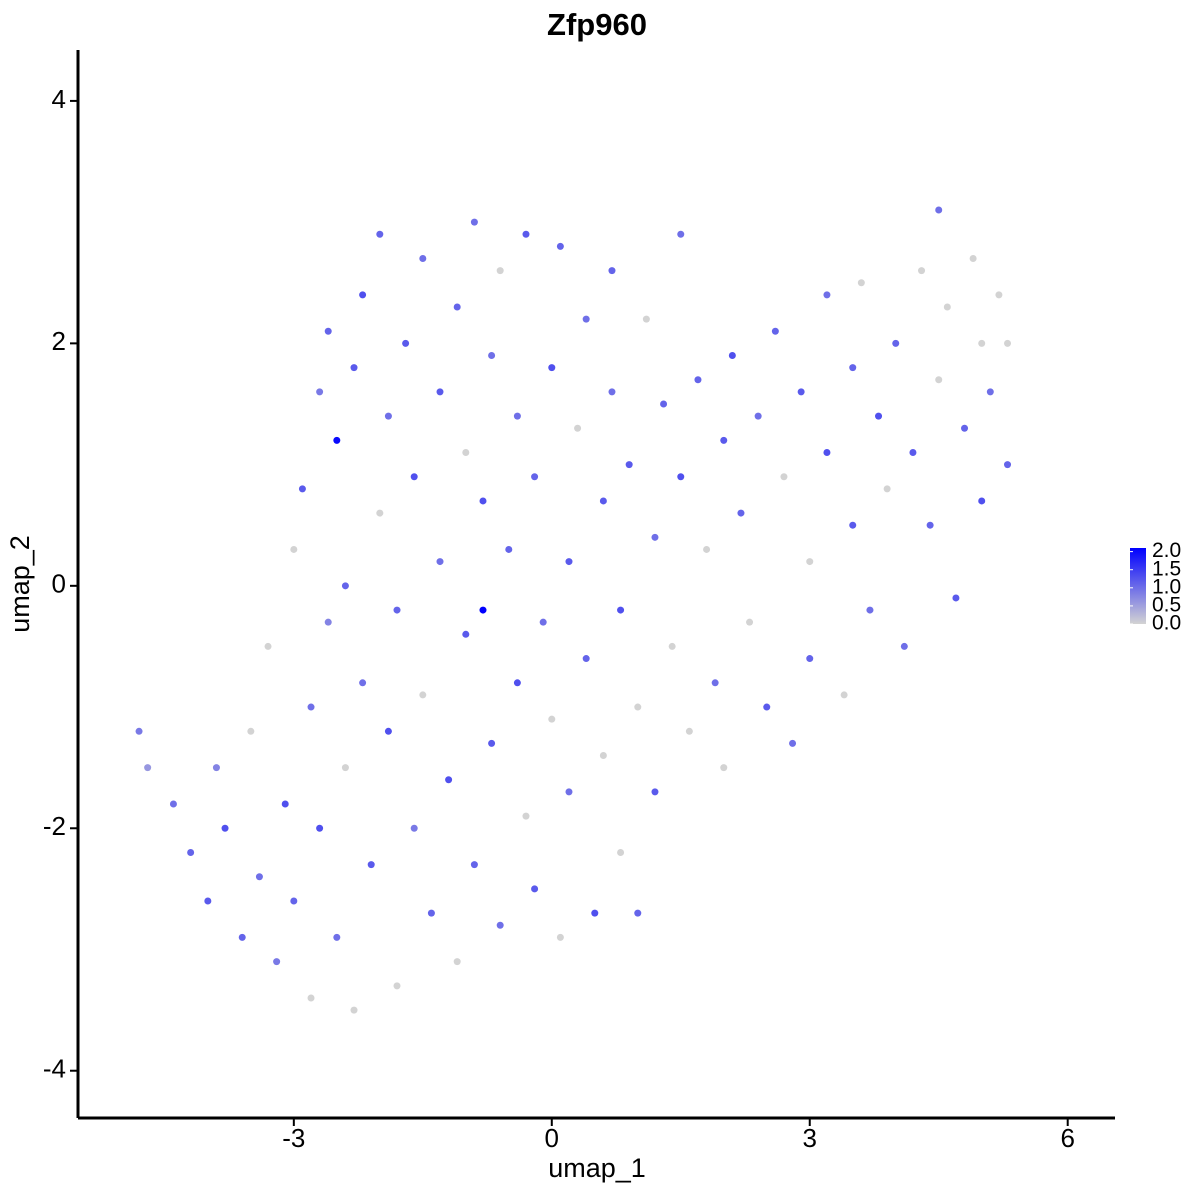  I want to click on y-tick-label: 4, so click(59, 99).